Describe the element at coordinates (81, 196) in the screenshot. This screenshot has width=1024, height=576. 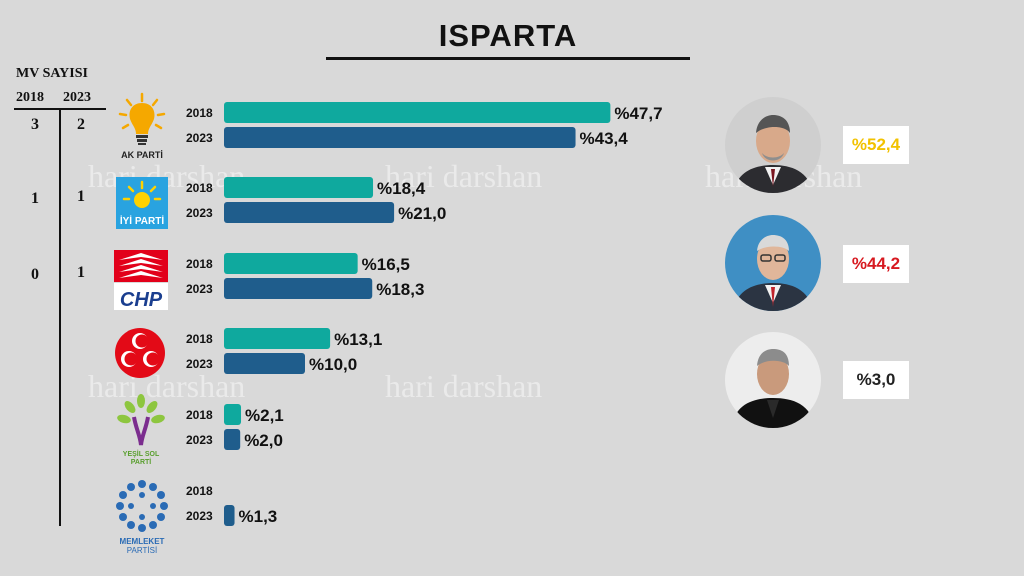
I see `mv-iyi-2023: 1` at that location.